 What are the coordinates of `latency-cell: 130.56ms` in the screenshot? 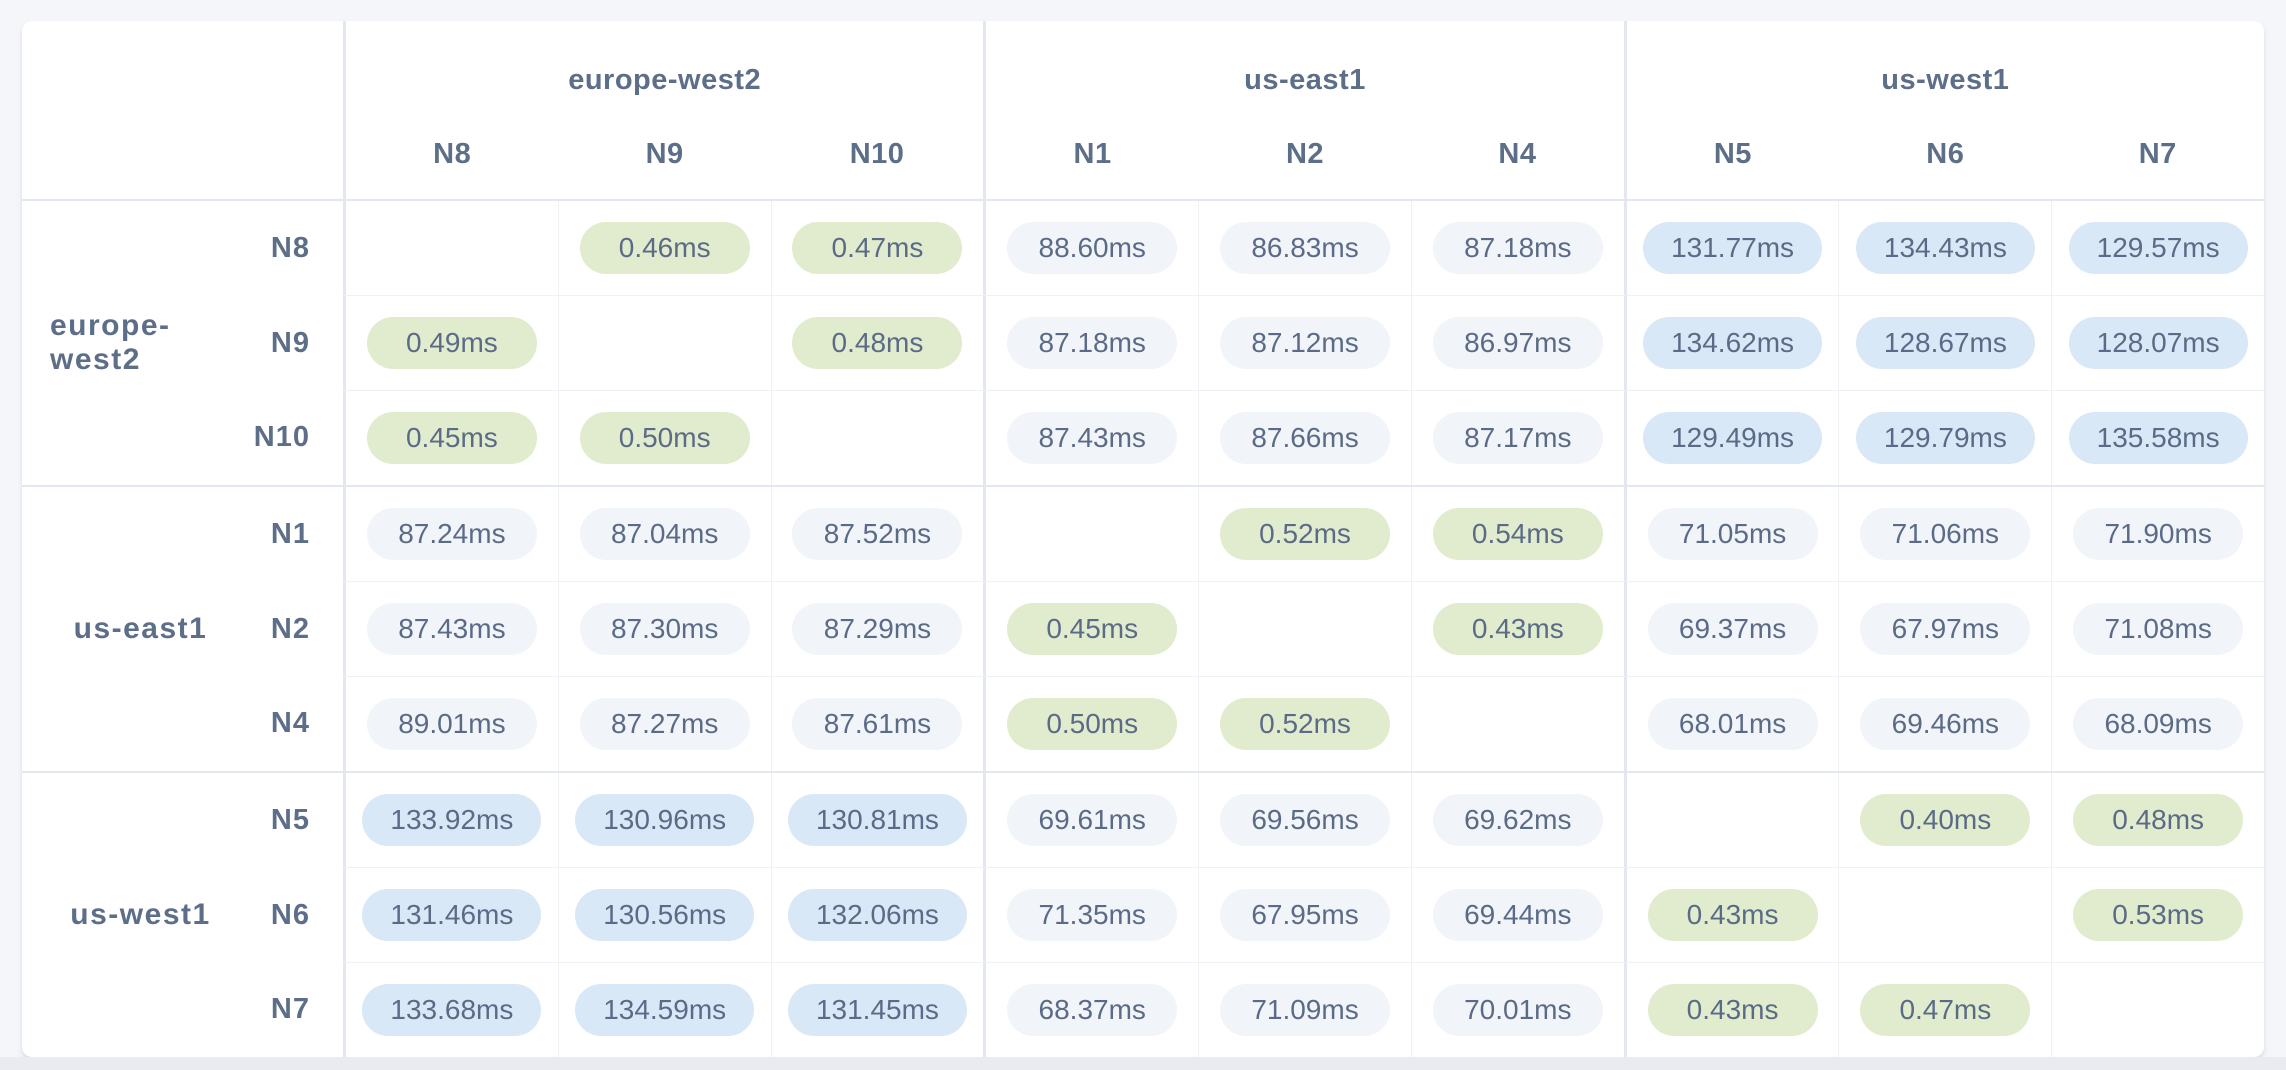 It's located at (664, 915).